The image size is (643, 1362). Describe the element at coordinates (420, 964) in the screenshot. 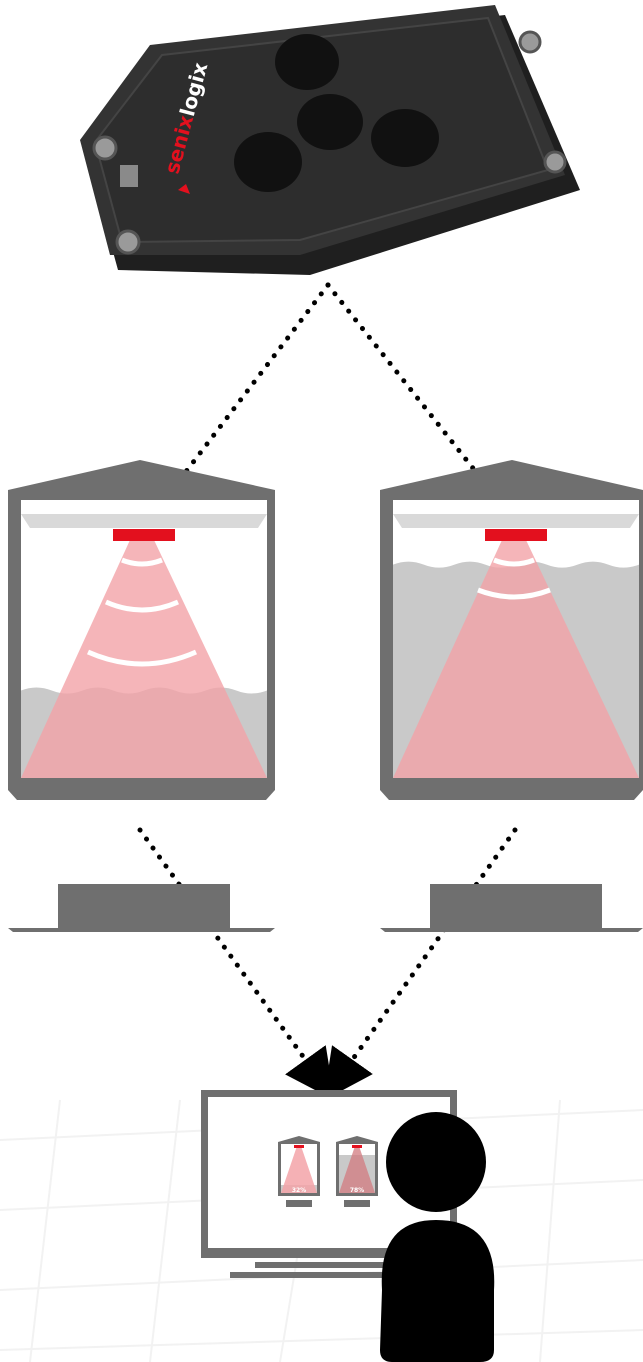

I see `arrow-silo-right-to-monitor` at that location.